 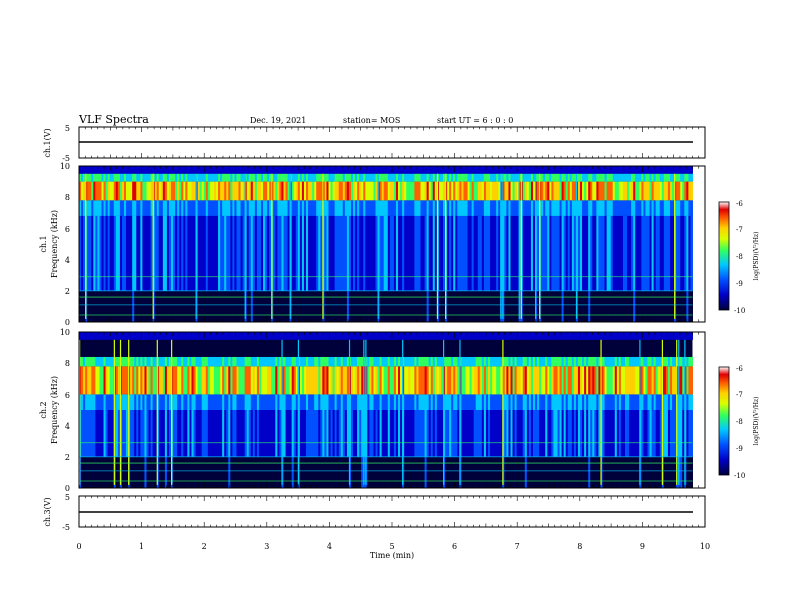 I want to click on spectrogram-spike, so click(x=120, y=412).